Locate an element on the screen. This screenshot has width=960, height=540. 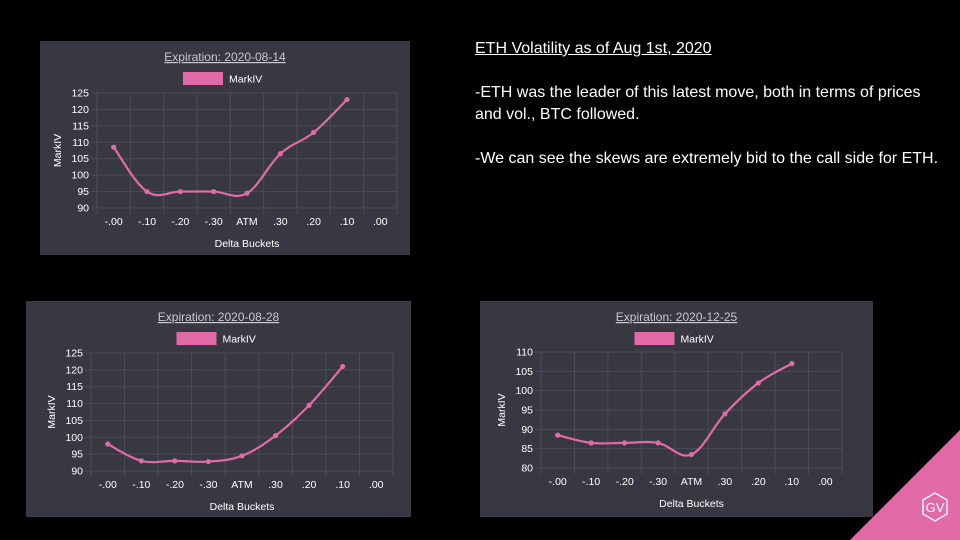
logo-triangle is located at coordinates (905, 485).